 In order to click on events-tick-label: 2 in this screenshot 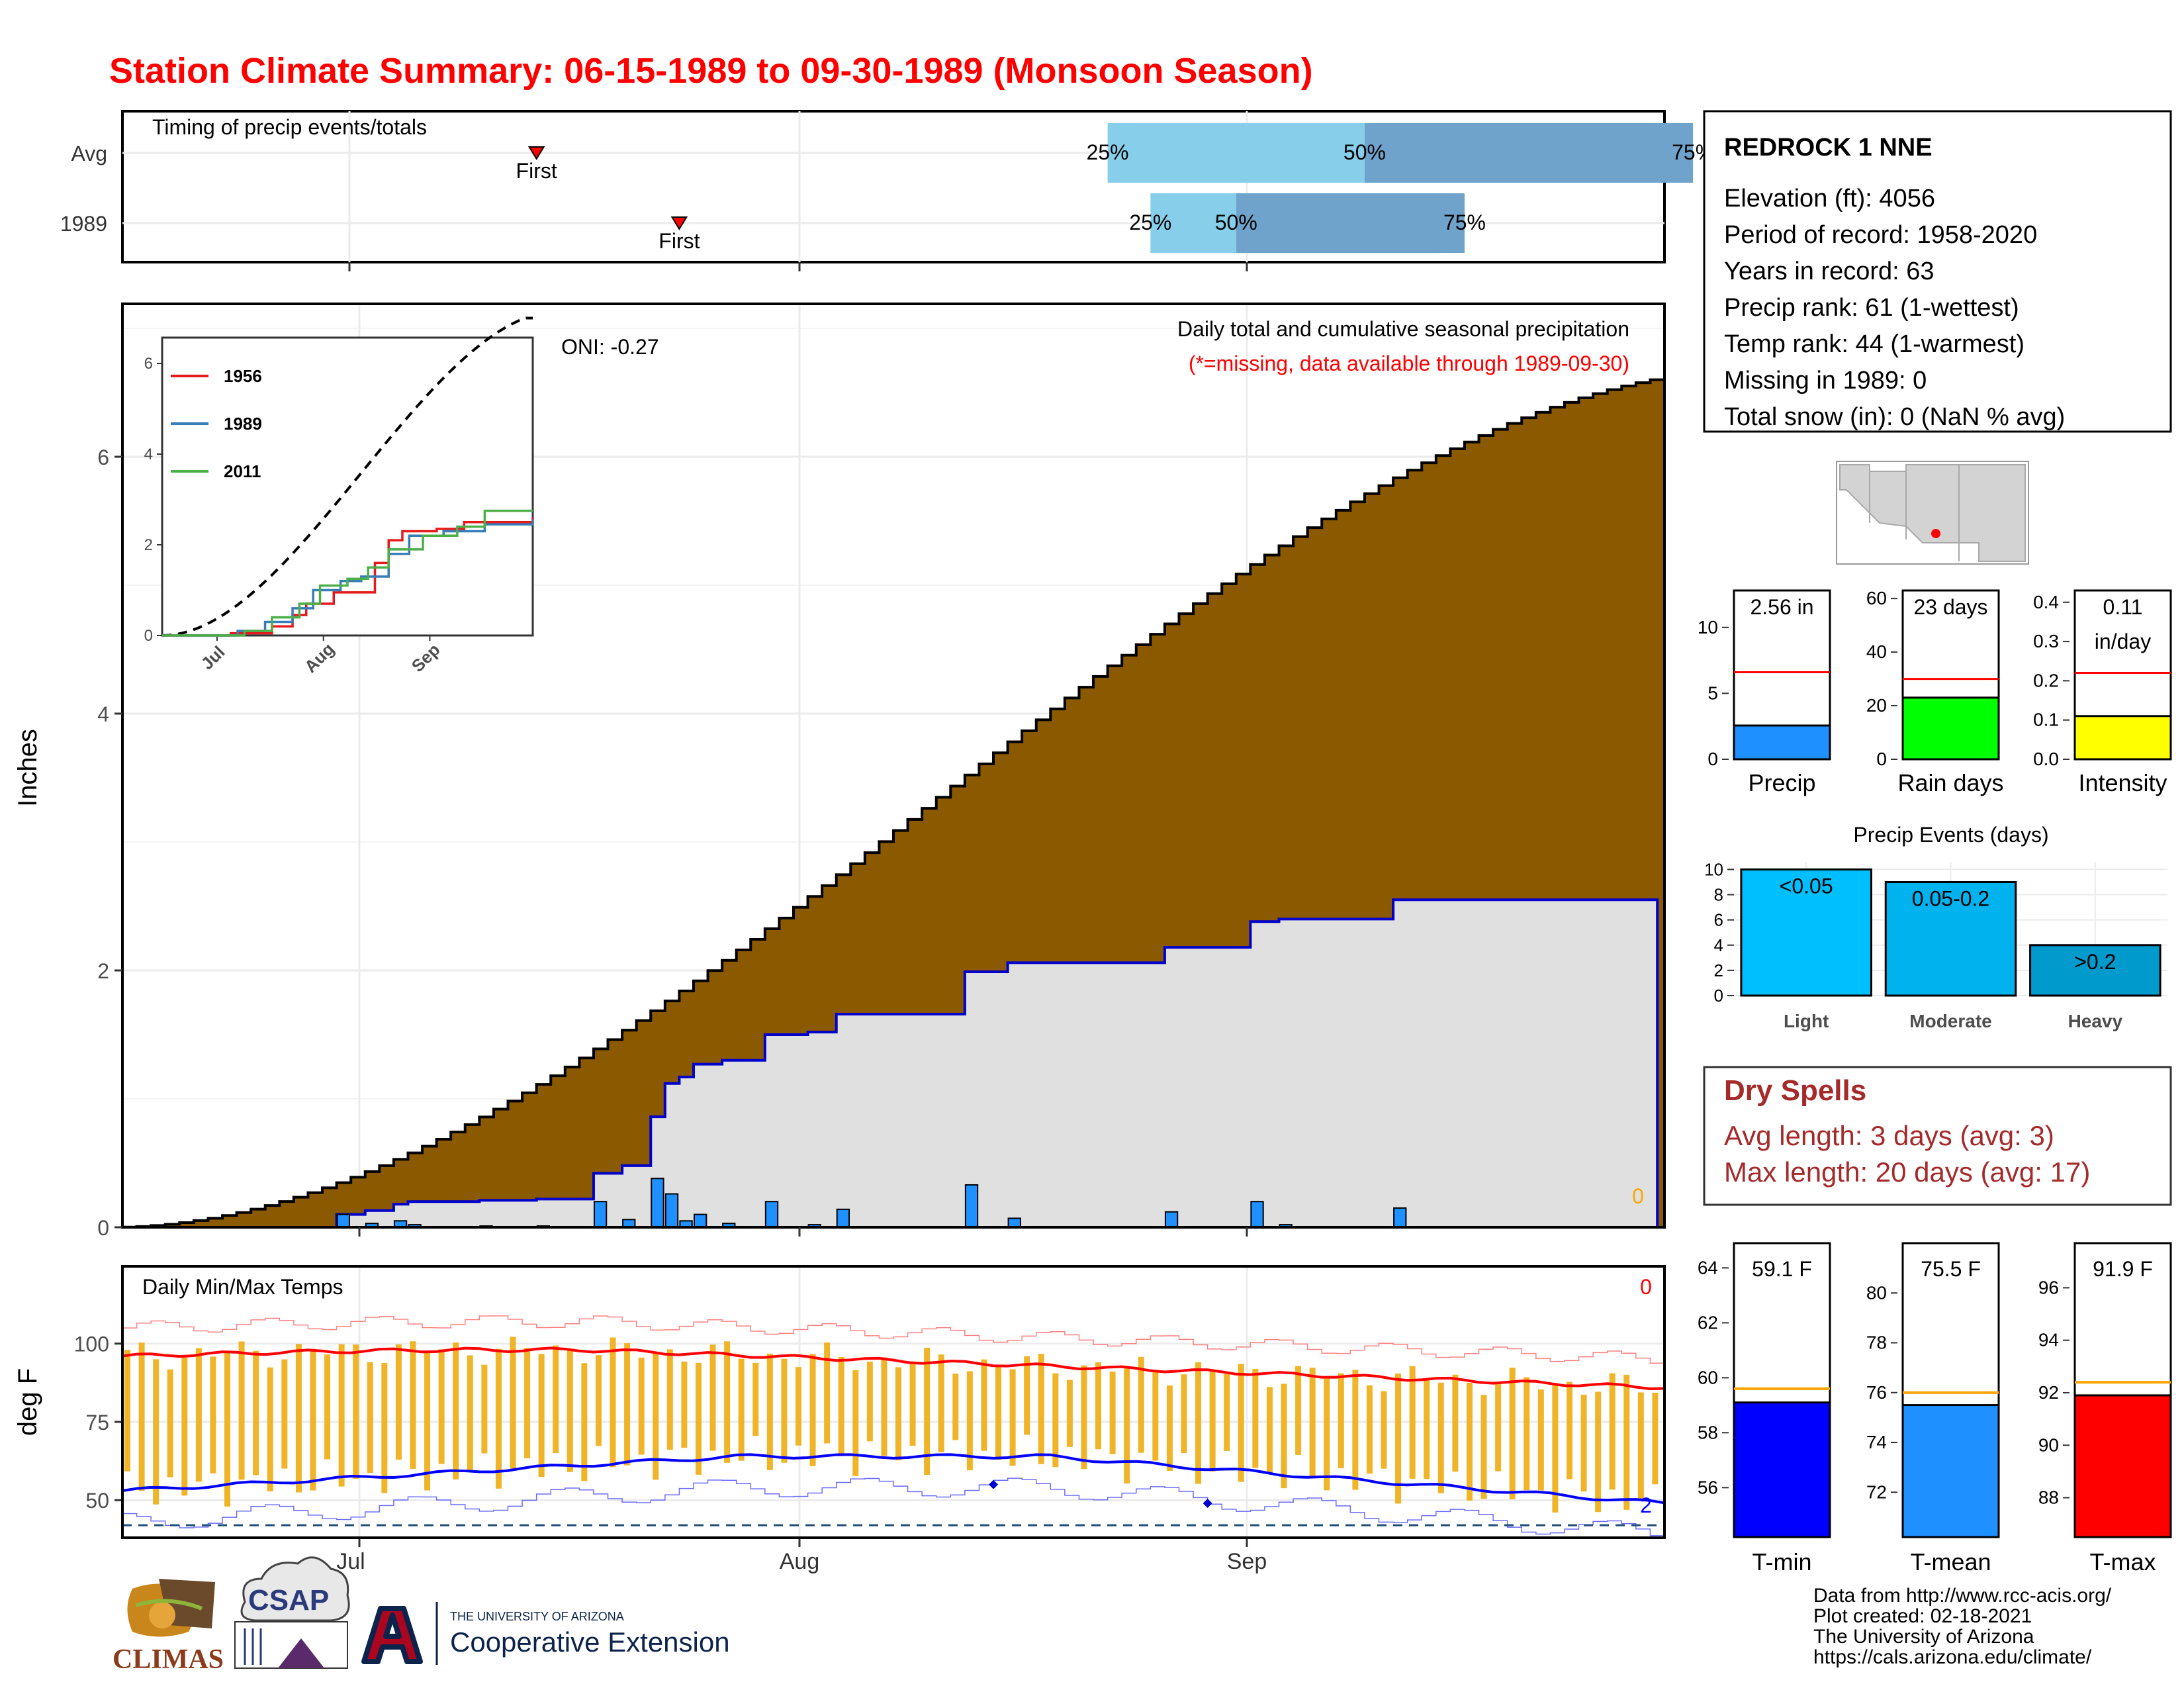, I will do `click(1718, 970)`.